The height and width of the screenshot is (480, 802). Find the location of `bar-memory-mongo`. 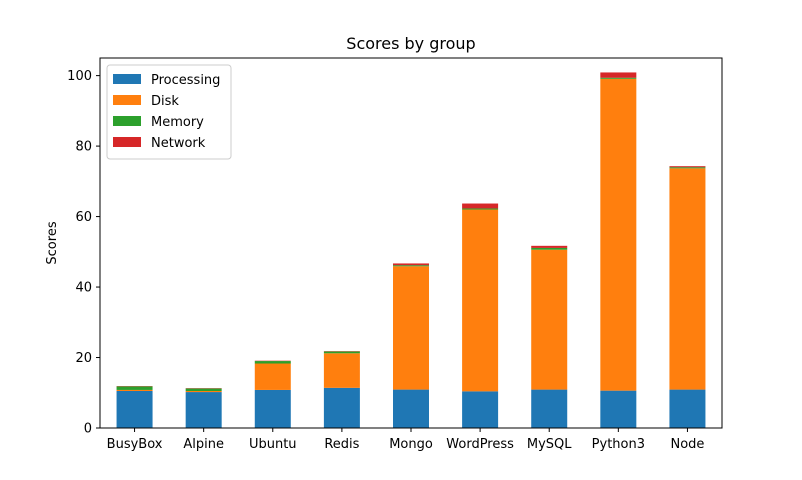

bar-memory-mongo is located at coordinates (411, 266).